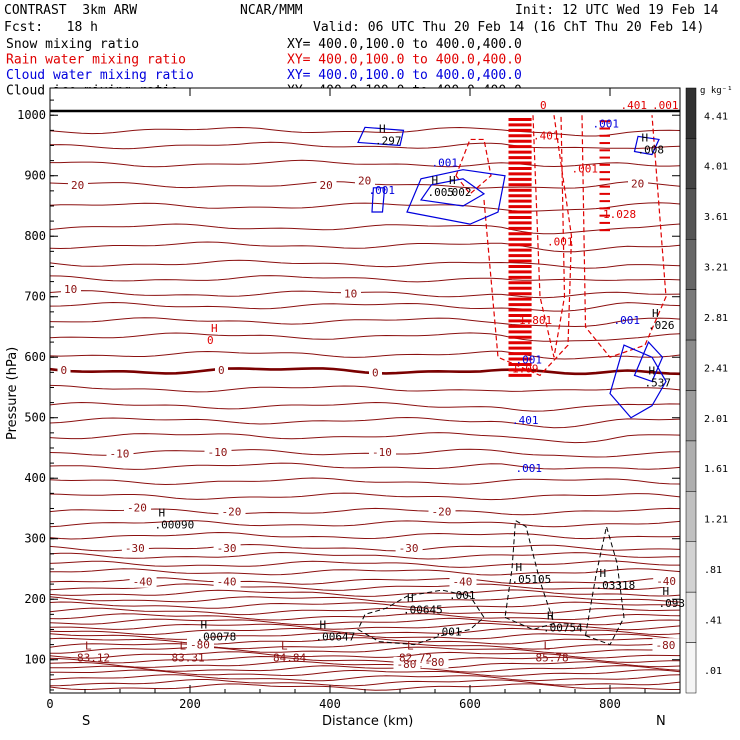 The height and width of the screenshot is (740, 740). What do you see at coordinates (227, 582) in the screenshot?
I see `temperature-label: -40` at bounding box center [227, 582].